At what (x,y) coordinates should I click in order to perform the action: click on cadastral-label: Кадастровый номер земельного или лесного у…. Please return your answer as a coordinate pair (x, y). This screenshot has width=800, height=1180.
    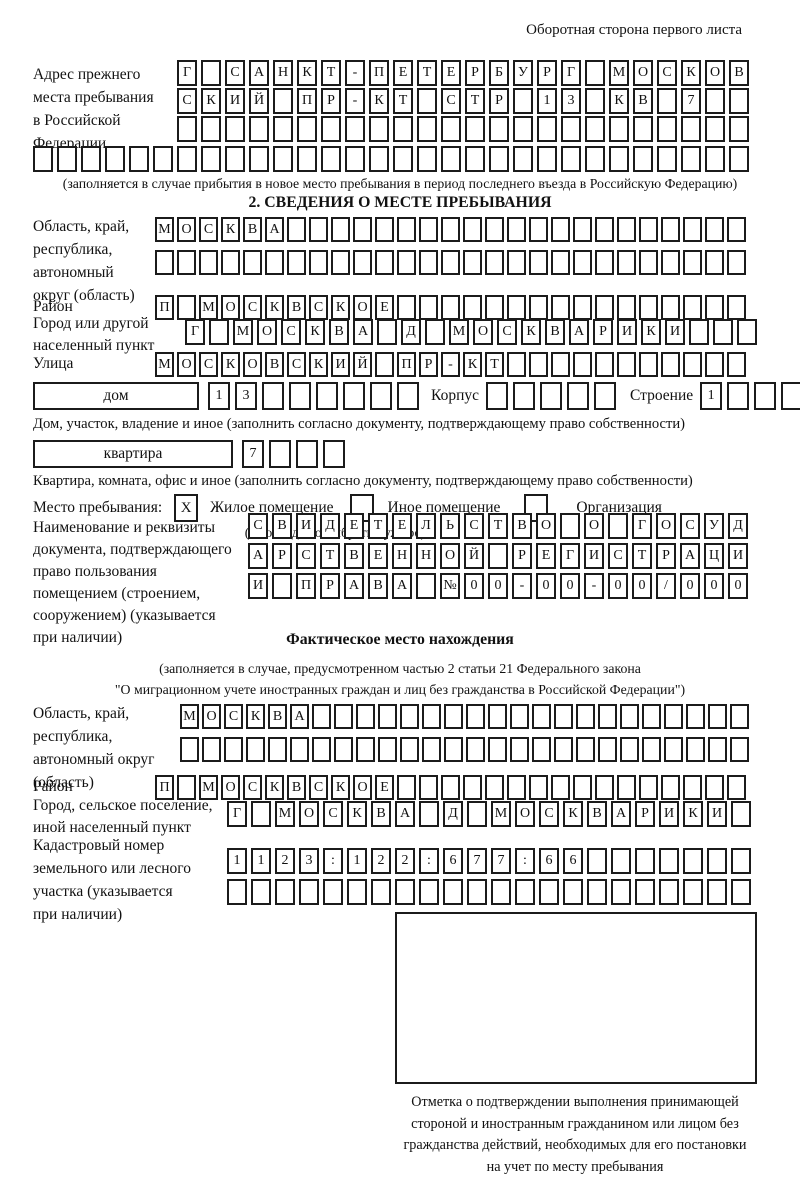
    Looking at the image, I should click on (130, 880).